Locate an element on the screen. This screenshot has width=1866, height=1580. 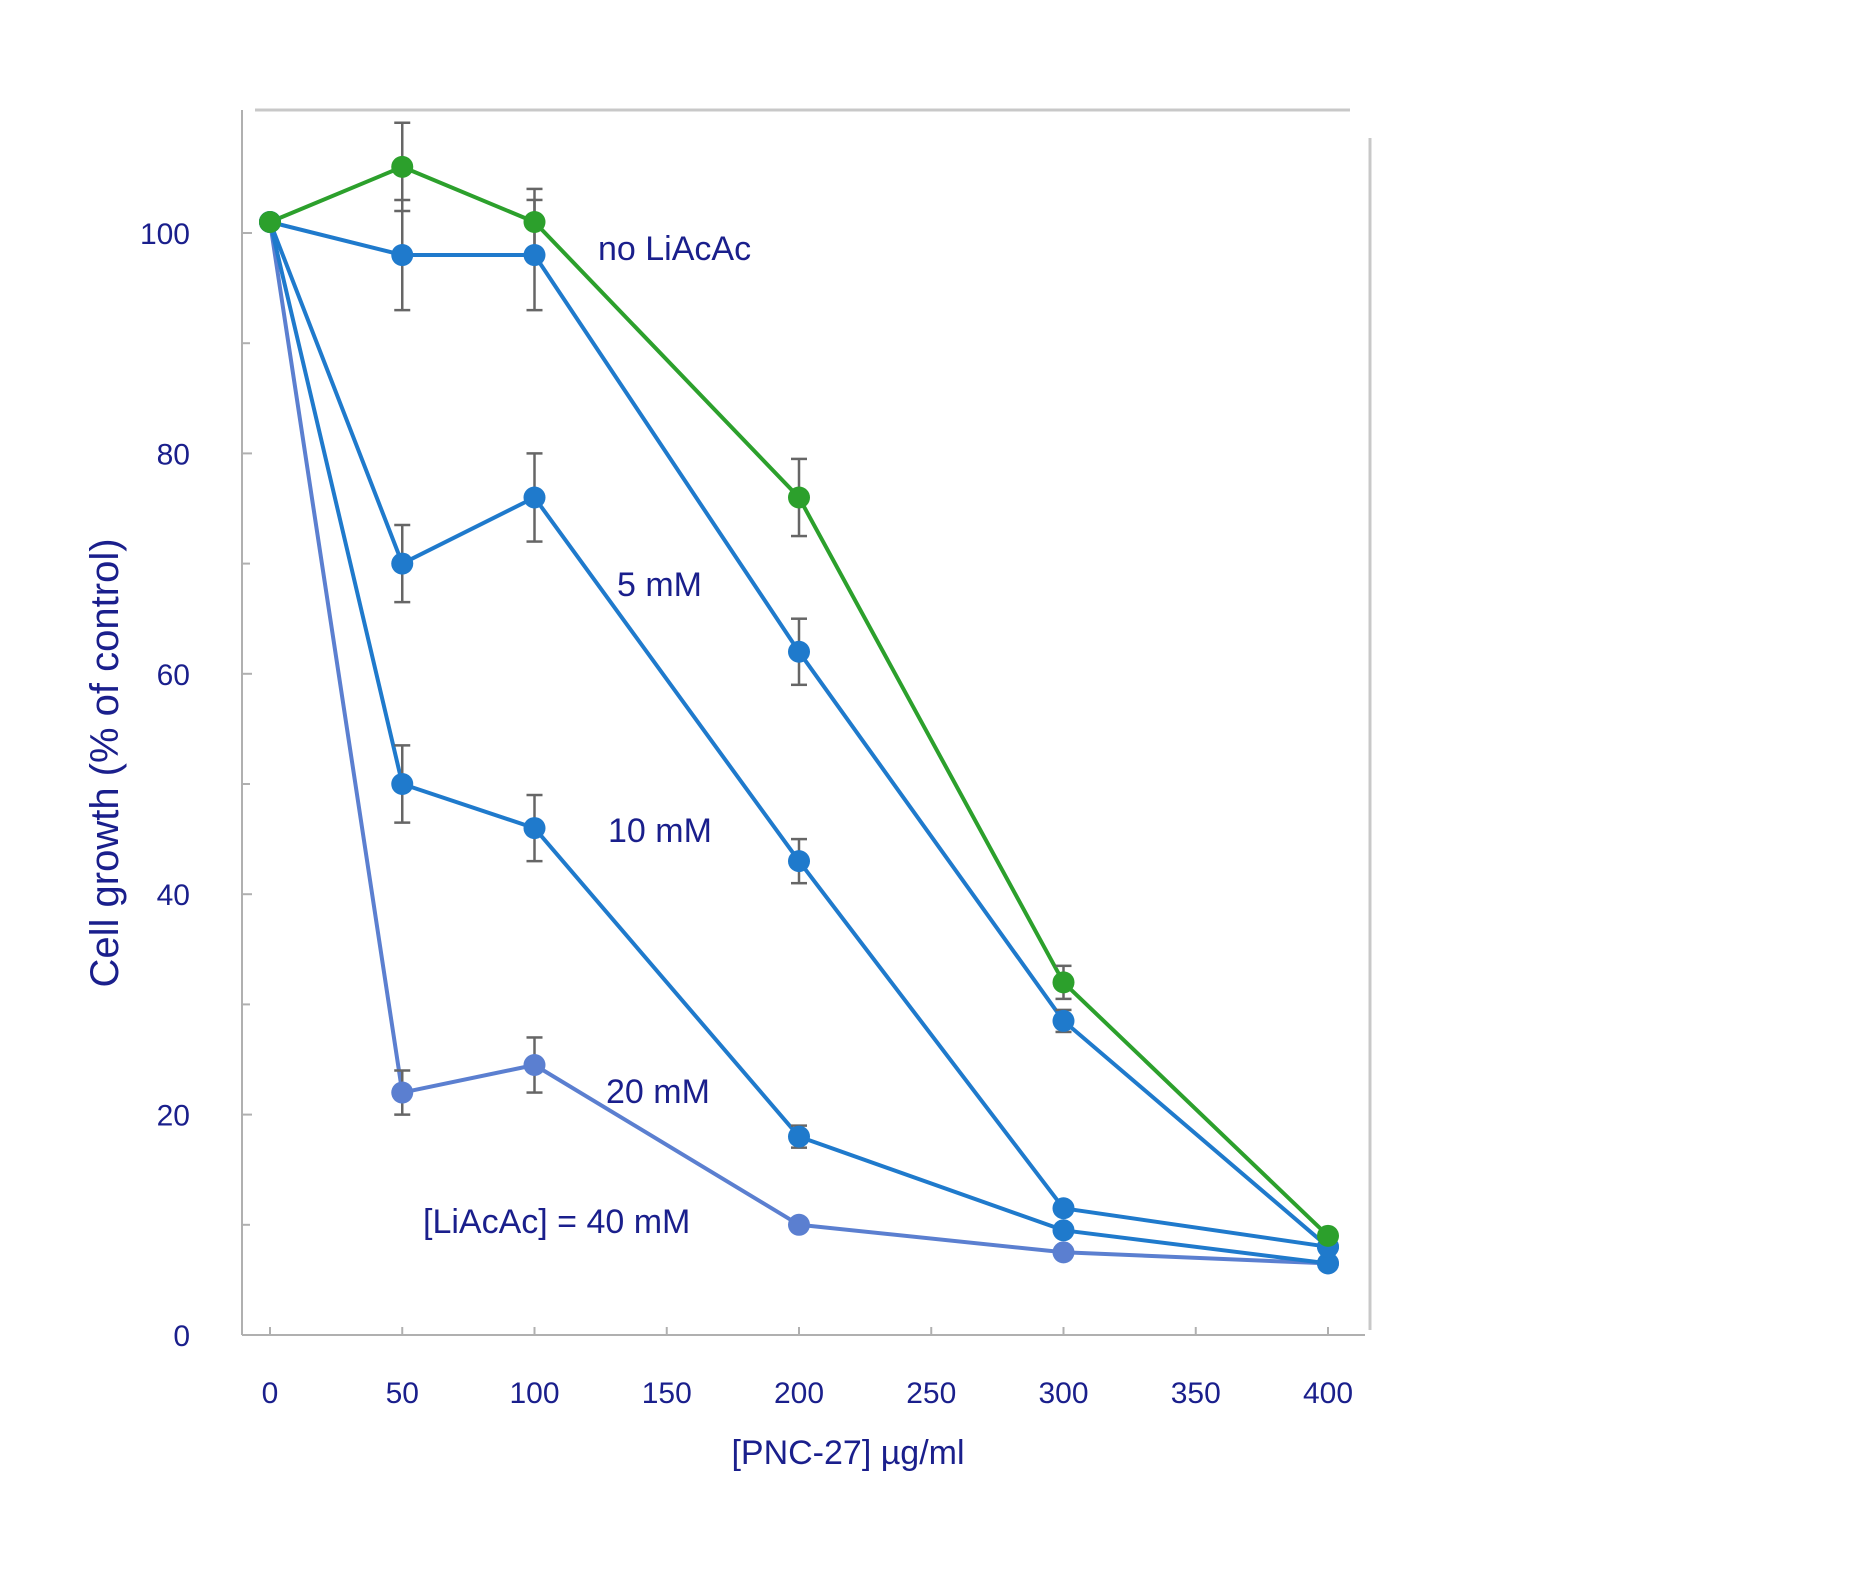
y-tick-label: 80 is located at coordinates (173, 454).